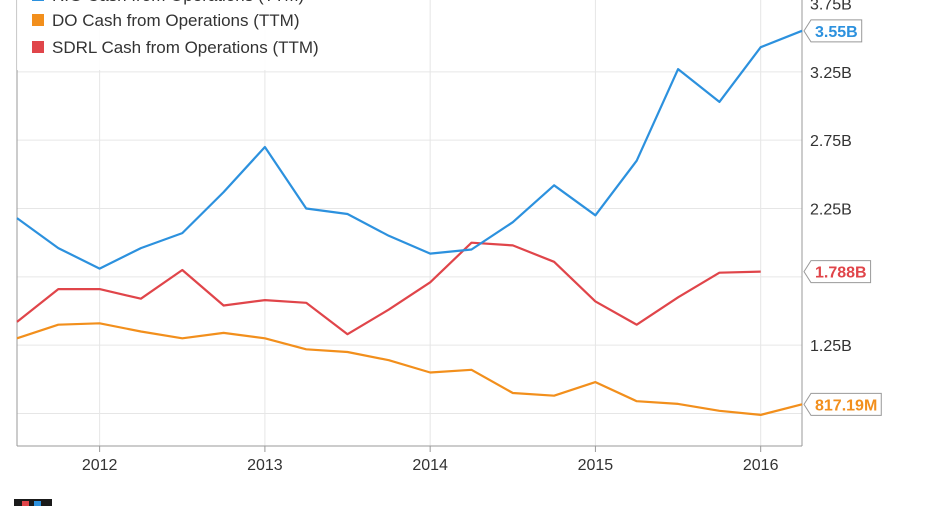 The width and height of the screenshot is (931, 511). I want to click on callout-label: 817.19M, so click(846, 405).